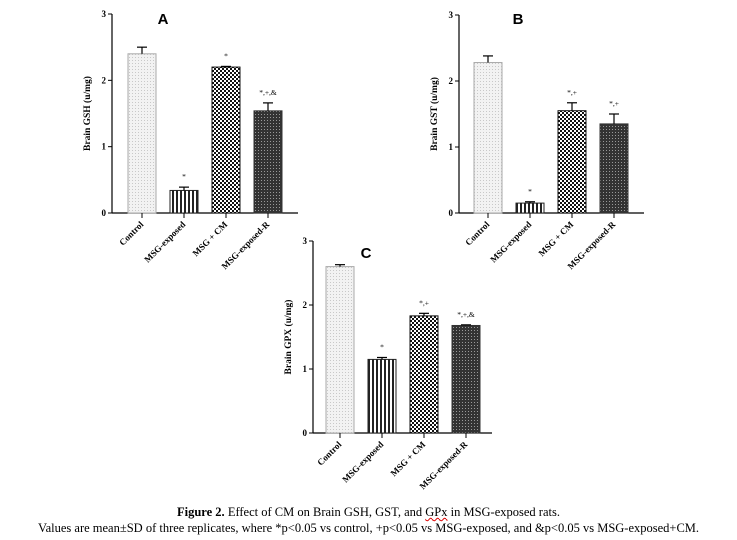 The height and width of the screenshot is (540, 737). What do you see at coordinates (366, 253) in the screenshot?
I see `panel-title: C` at bounding box center [366, 253].